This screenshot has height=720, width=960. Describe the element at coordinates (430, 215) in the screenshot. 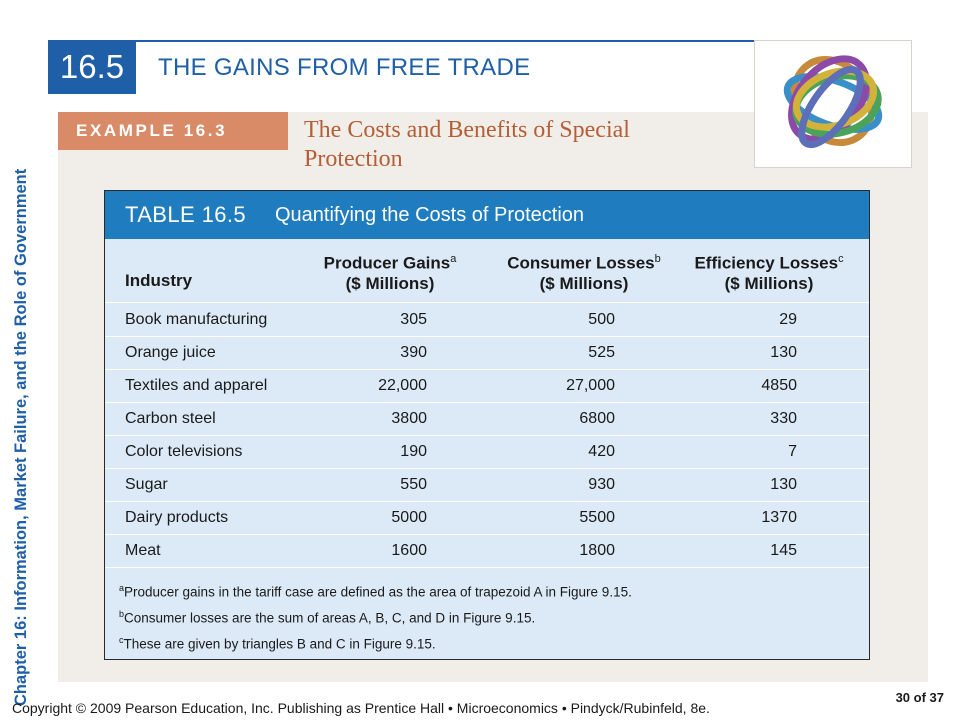

I see `table-caption: Quantifying the Costs of Protection` at that location.